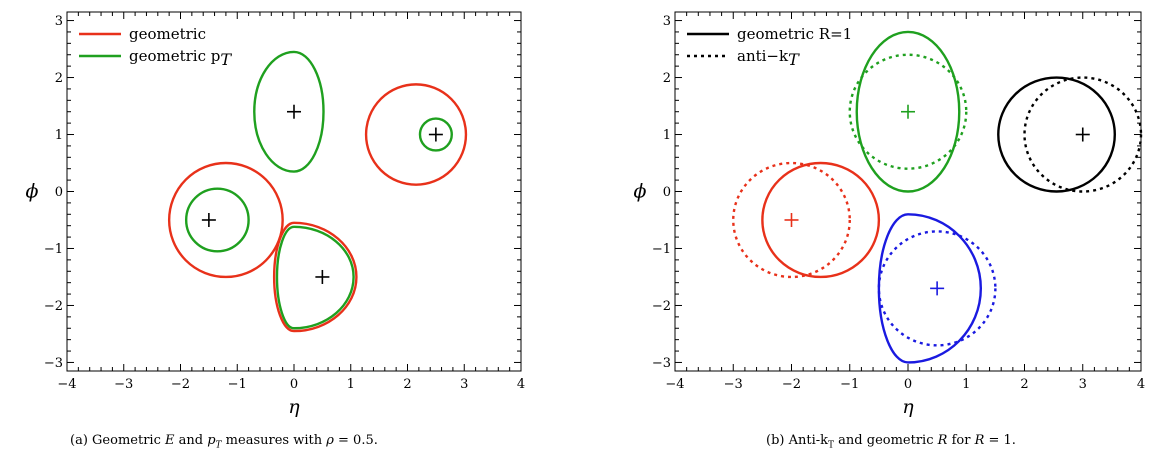 Image resolution: width=1151 pixels, height=458 pixels. What do you see at coordinates (169, 440) in the screenshot?
I see `caption-a-E: E` at bounding box center [169, 440].